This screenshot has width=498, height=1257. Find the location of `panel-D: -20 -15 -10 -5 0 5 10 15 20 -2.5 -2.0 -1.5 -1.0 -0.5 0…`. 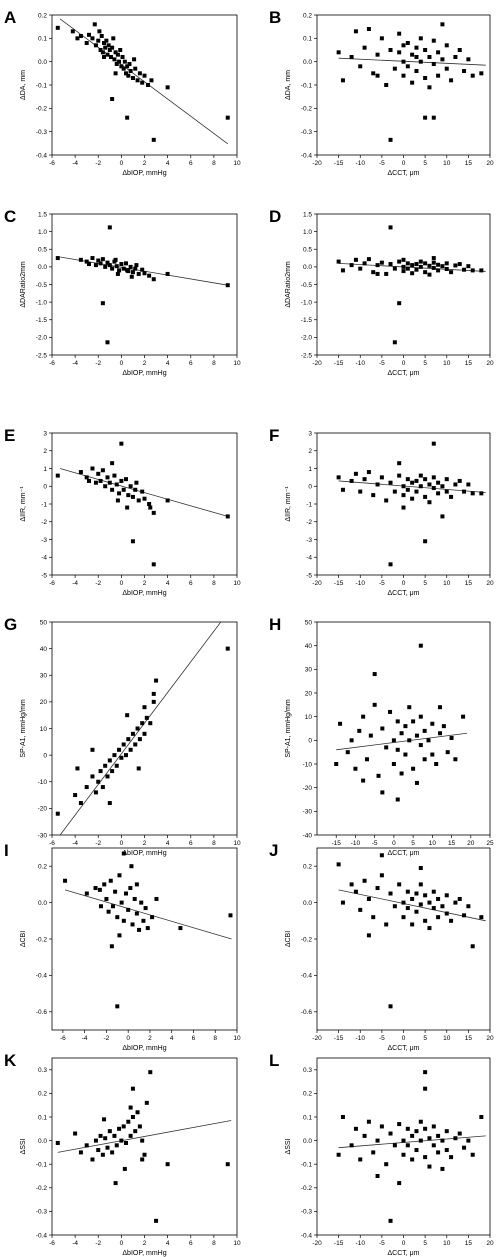

panel-D: -20 -15 -10 -5 0 5 10 15 20 -2.5 -2.0 -1.5 -1.0 -0.5 0… is located at coordinates (381, 292).